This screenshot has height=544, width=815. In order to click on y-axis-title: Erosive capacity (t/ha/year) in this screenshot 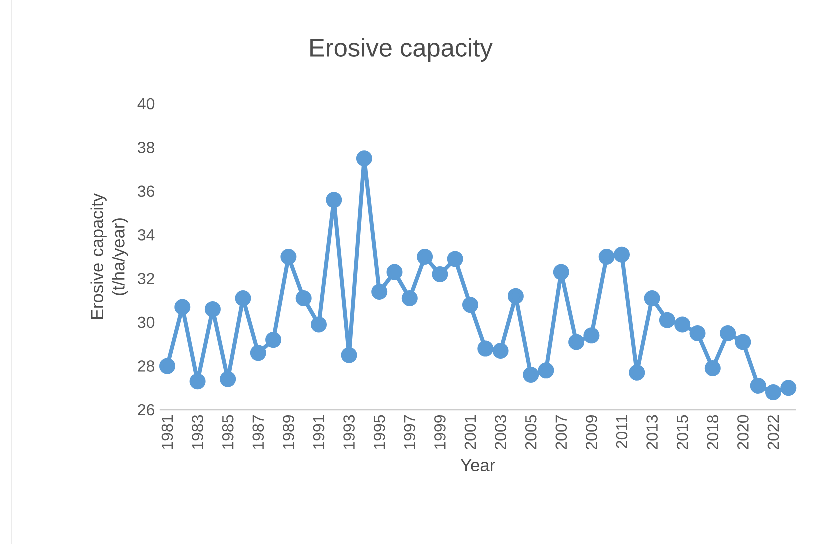, I will do `click(109, 256)`.